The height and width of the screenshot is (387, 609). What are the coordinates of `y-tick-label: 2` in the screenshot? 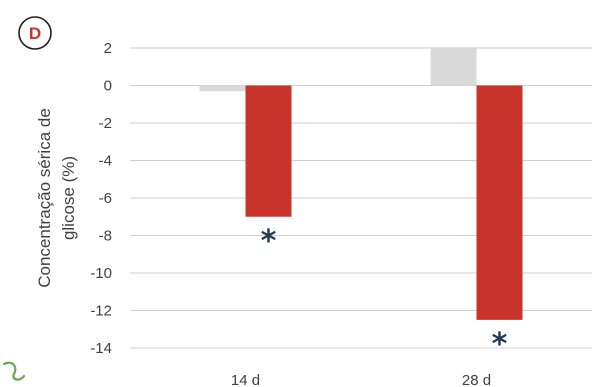 It's located at (108, 48).